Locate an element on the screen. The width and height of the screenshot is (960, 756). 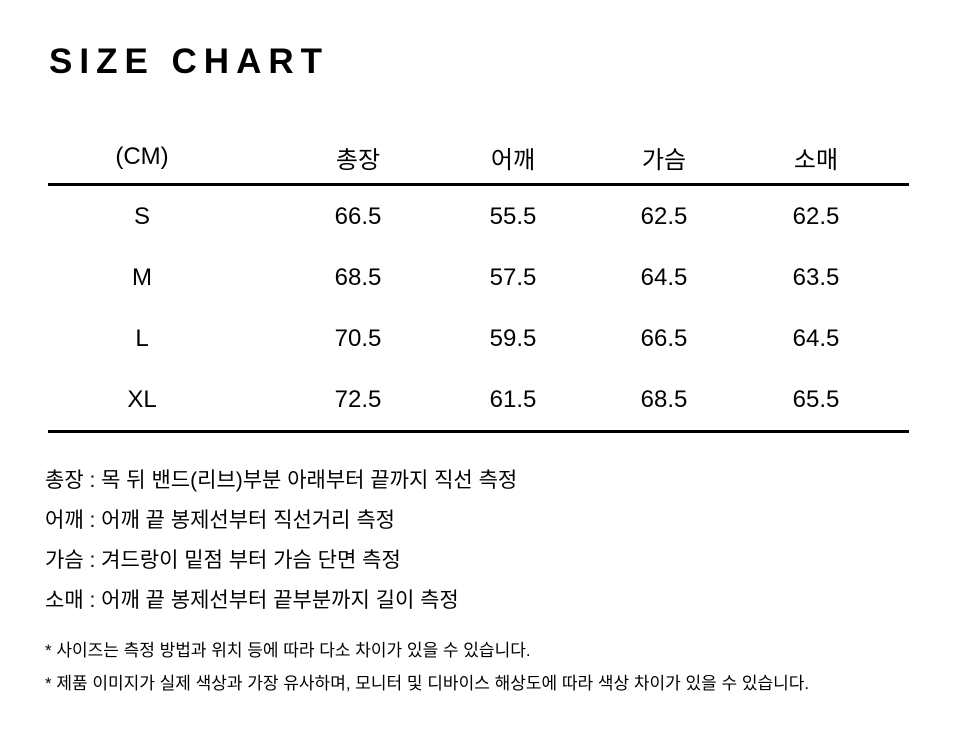
value-cell: 59.5 is located at coordinates (513, 338).